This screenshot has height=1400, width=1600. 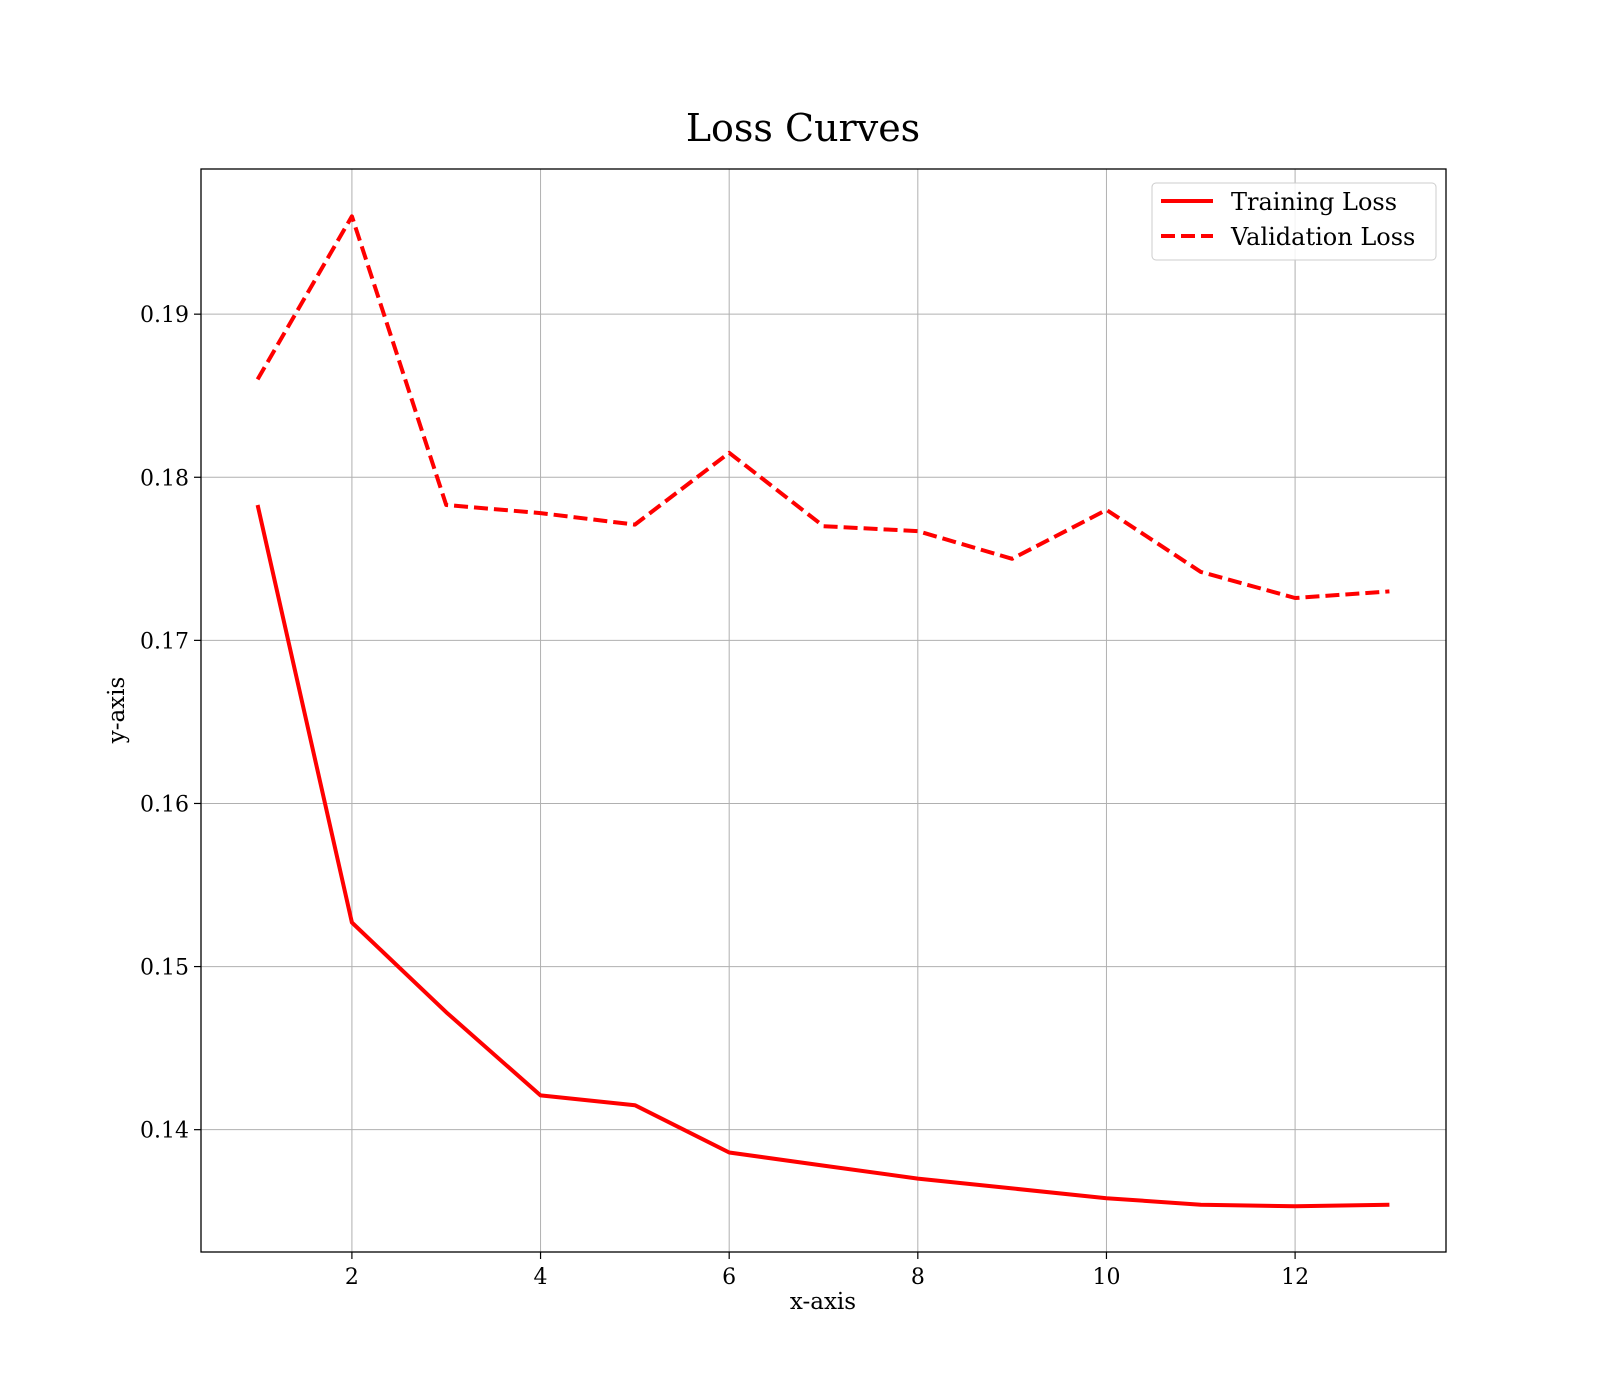 I want to click on legend-box, so click(x=1294, y=221).